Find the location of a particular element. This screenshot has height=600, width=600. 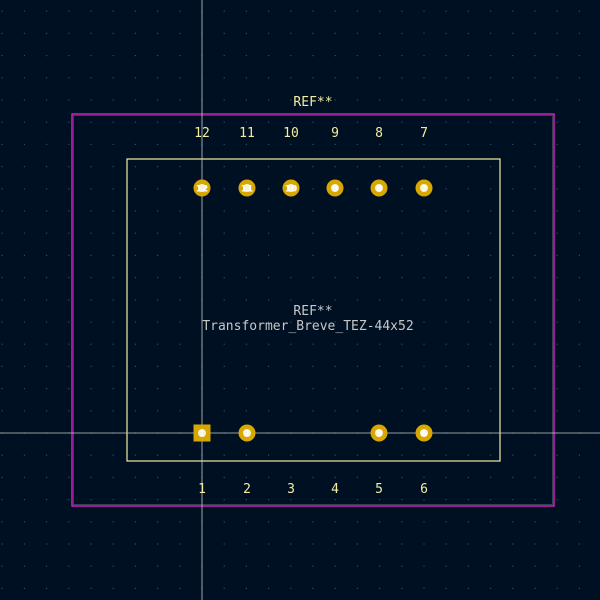

pad-10: 10 is located at coordinates (291, 188).